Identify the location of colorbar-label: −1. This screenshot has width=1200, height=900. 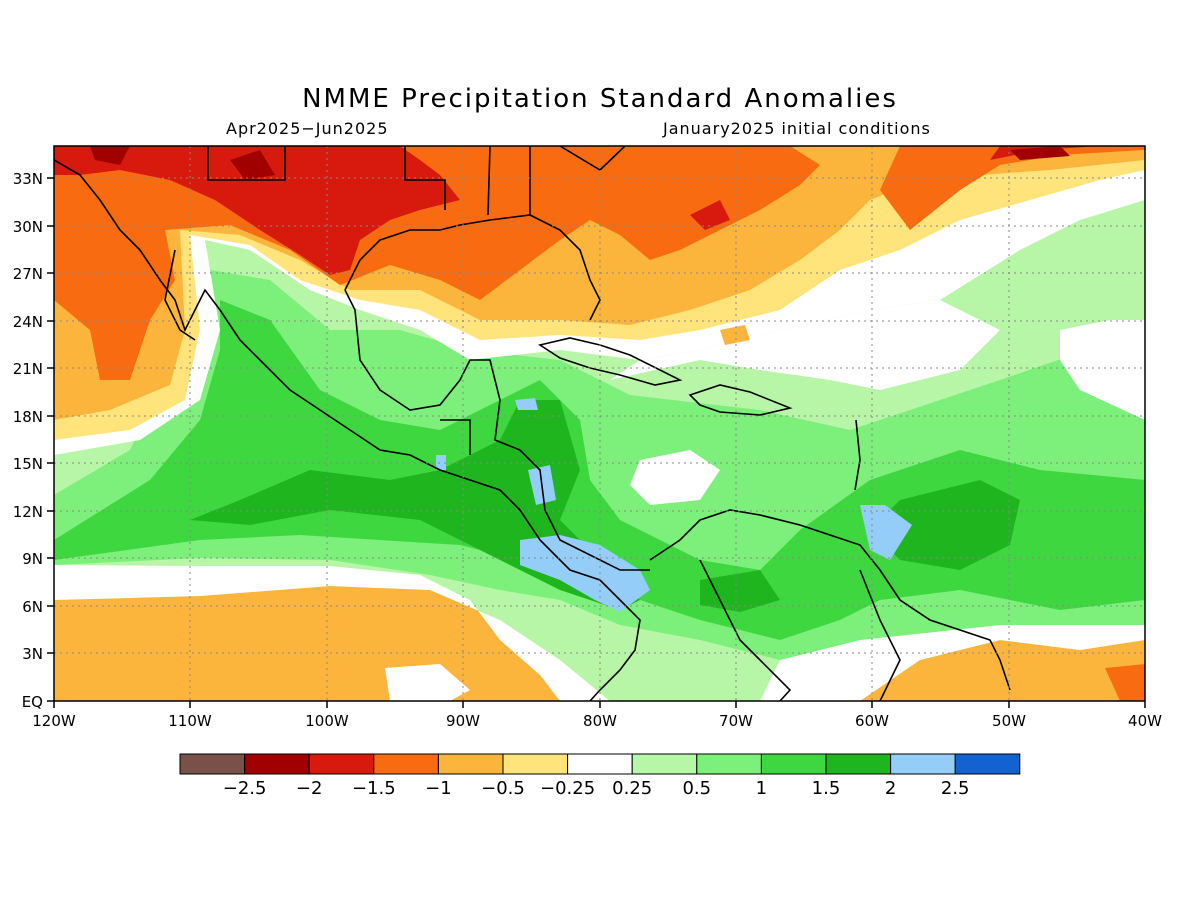
(438, 788).